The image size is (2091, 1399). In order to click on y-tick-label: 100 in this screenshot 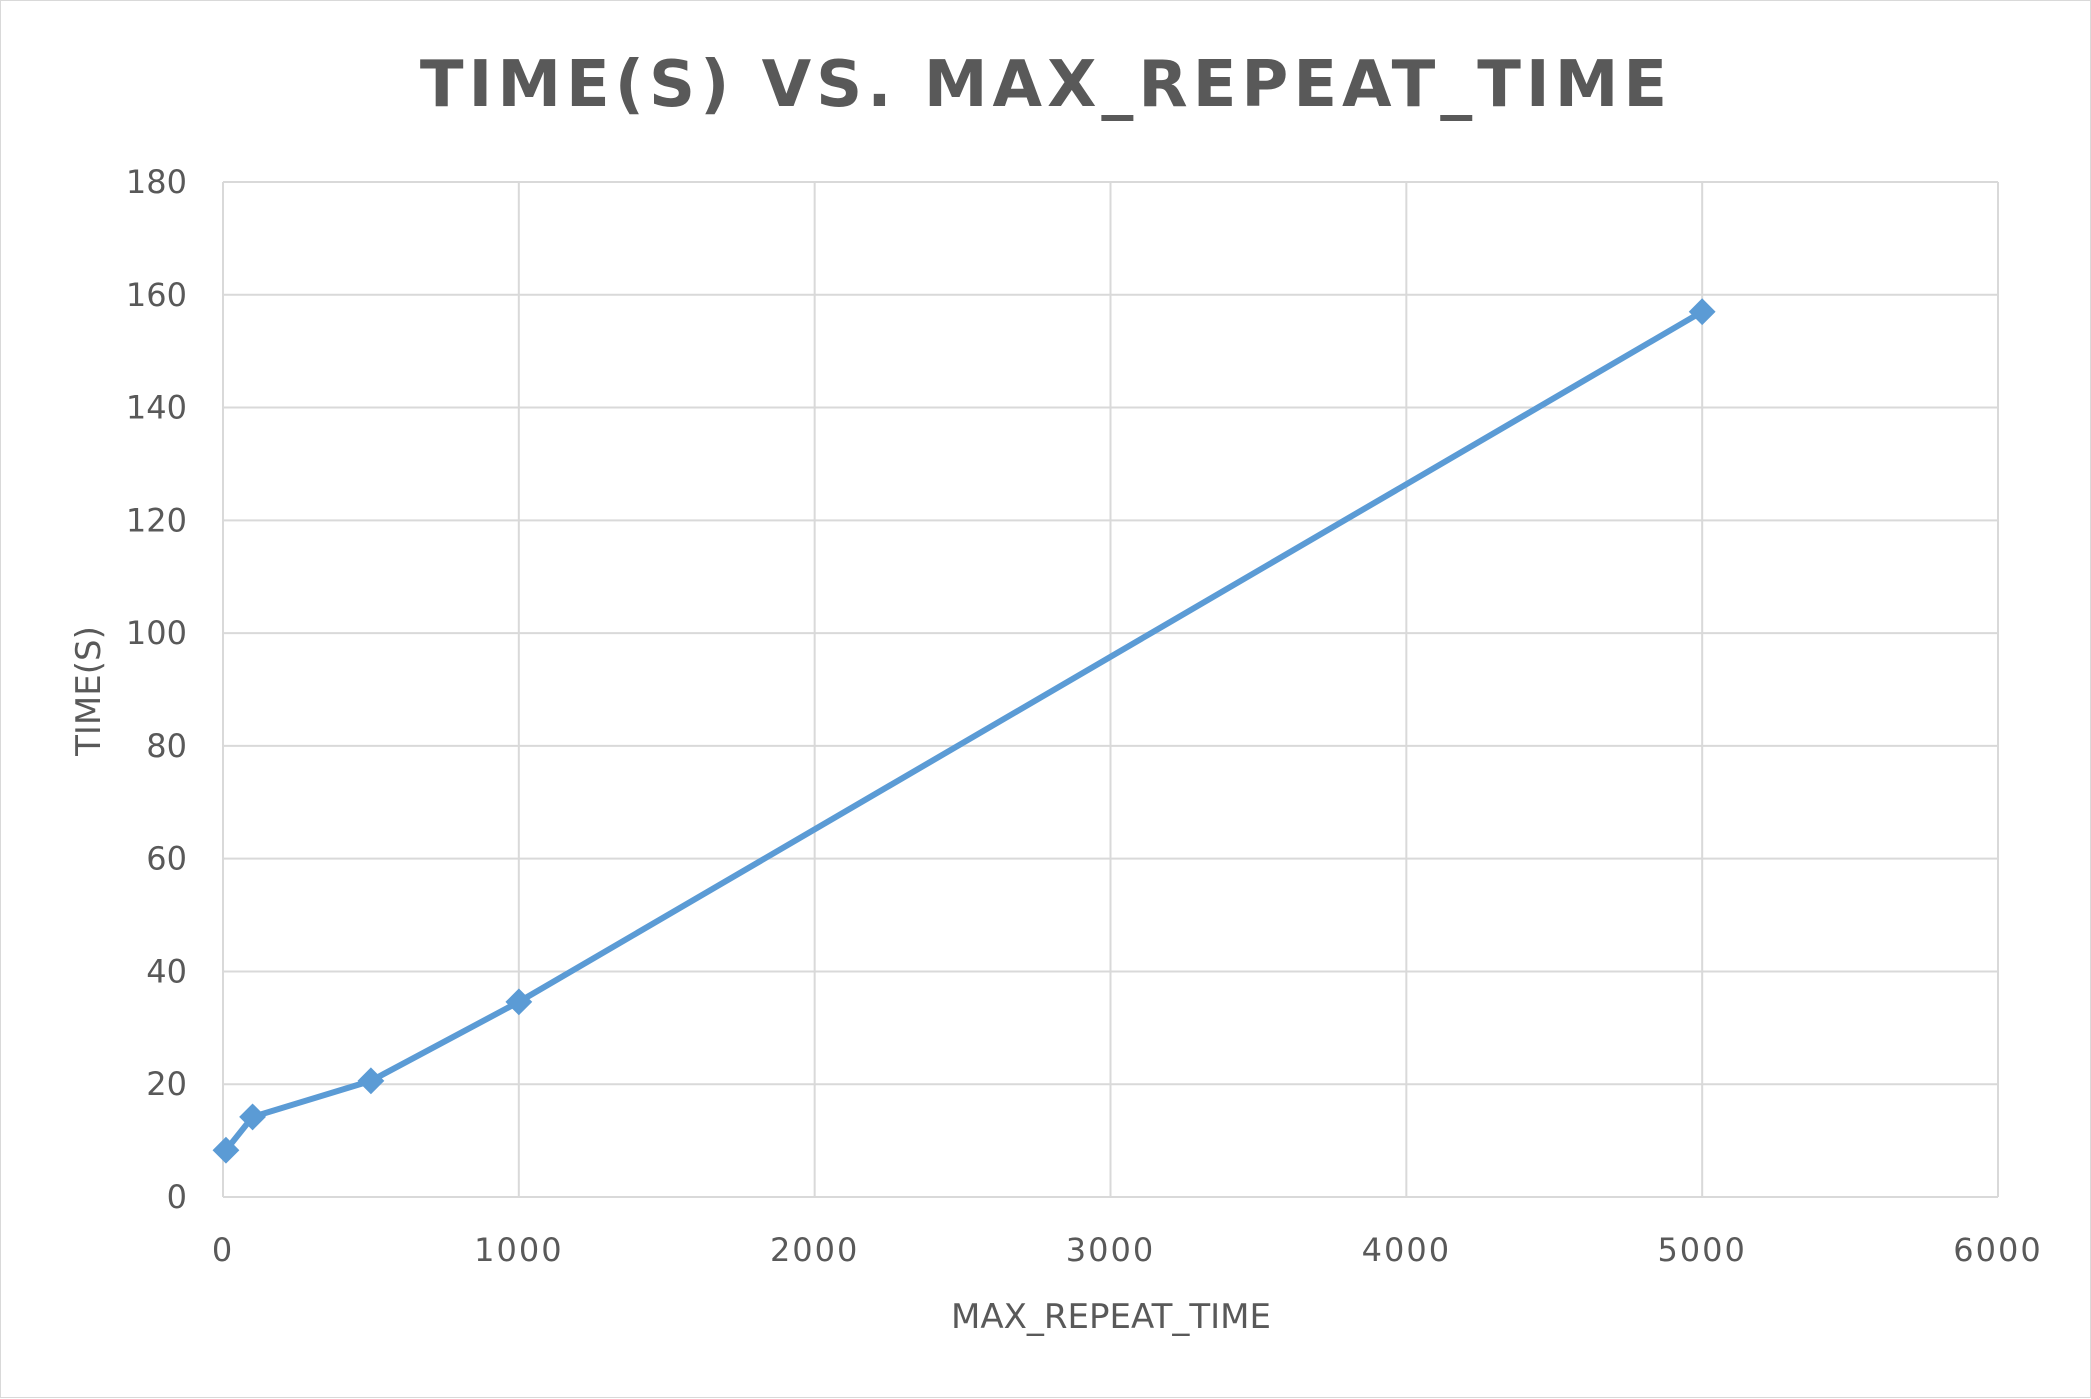, I will do `click(156, 633)`.